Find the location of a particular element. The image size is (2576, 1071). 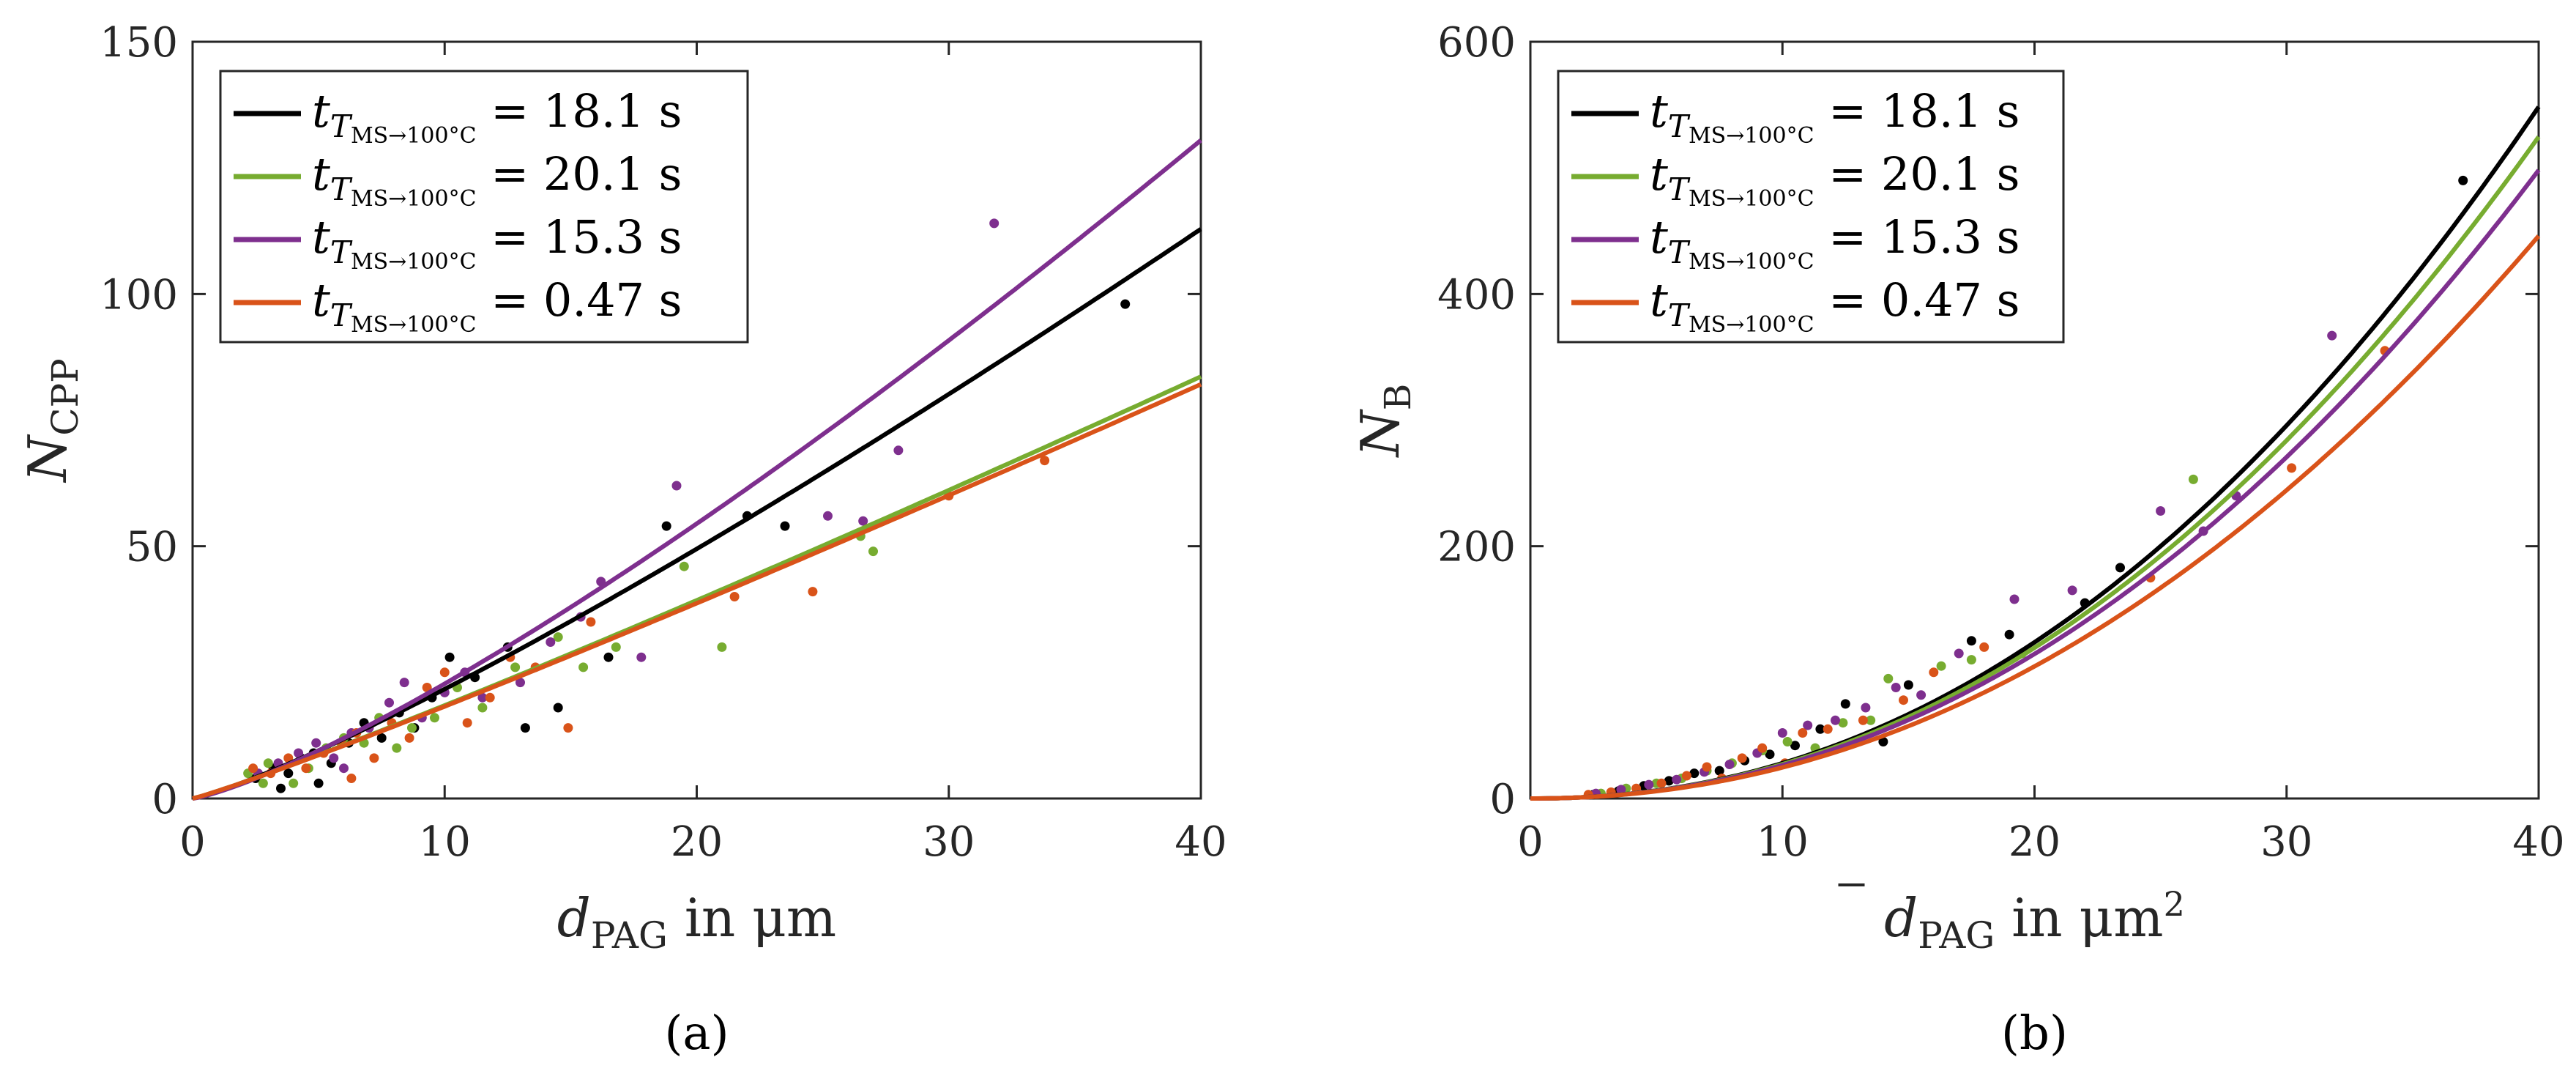

y-tick-label: 100 is located at coordinates (139, 295).